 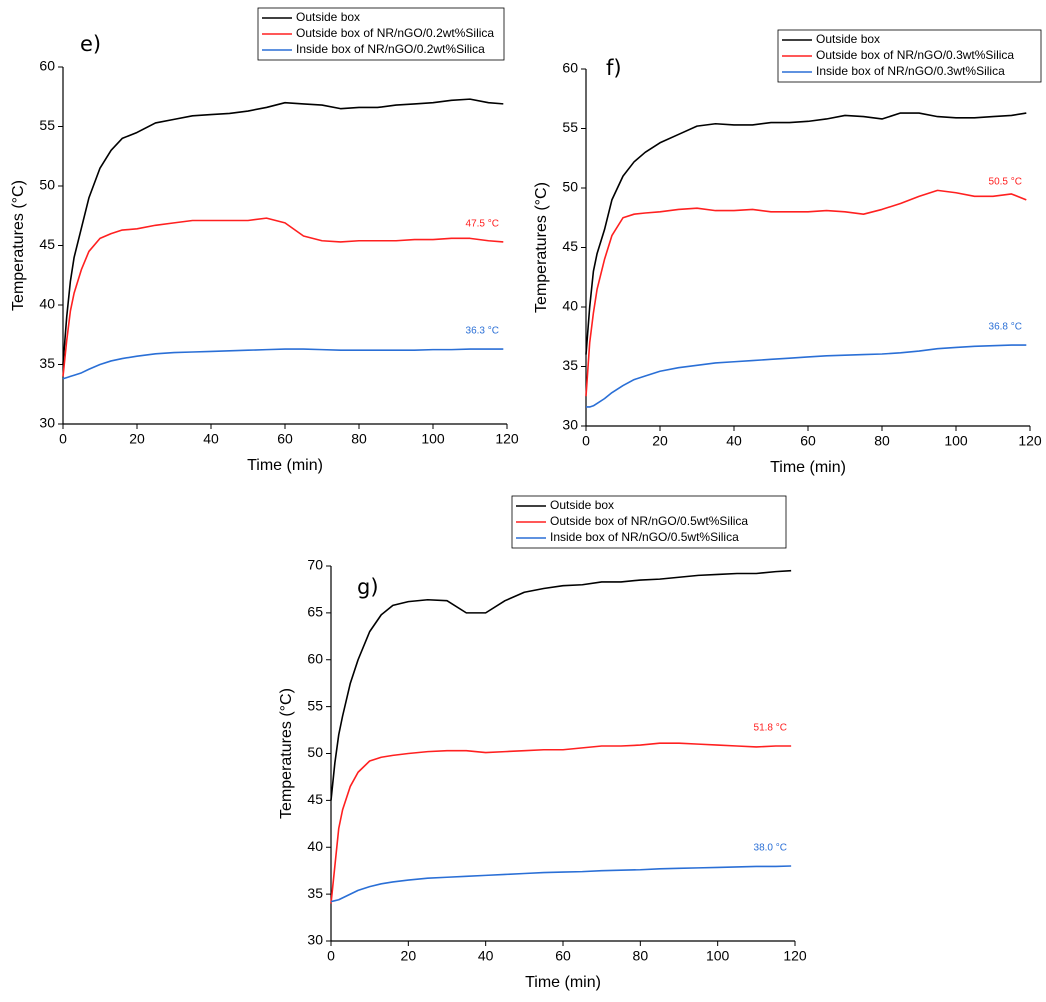 I want to click on panel-label: g), so click(x=368, y=587).